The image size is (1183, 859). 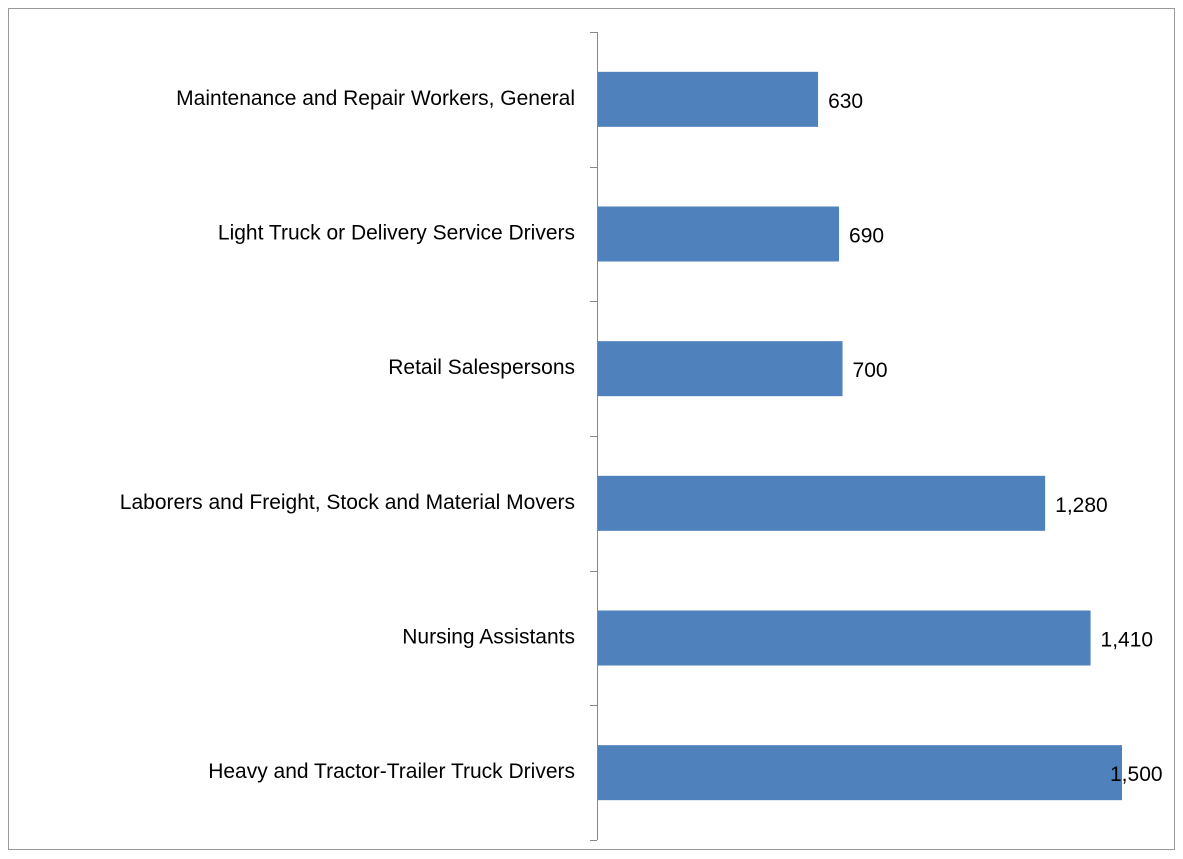 What do you see at coordinates (845, 101) in the screenshot?
I see `data-label: 630` at bounding box center [845, 101].